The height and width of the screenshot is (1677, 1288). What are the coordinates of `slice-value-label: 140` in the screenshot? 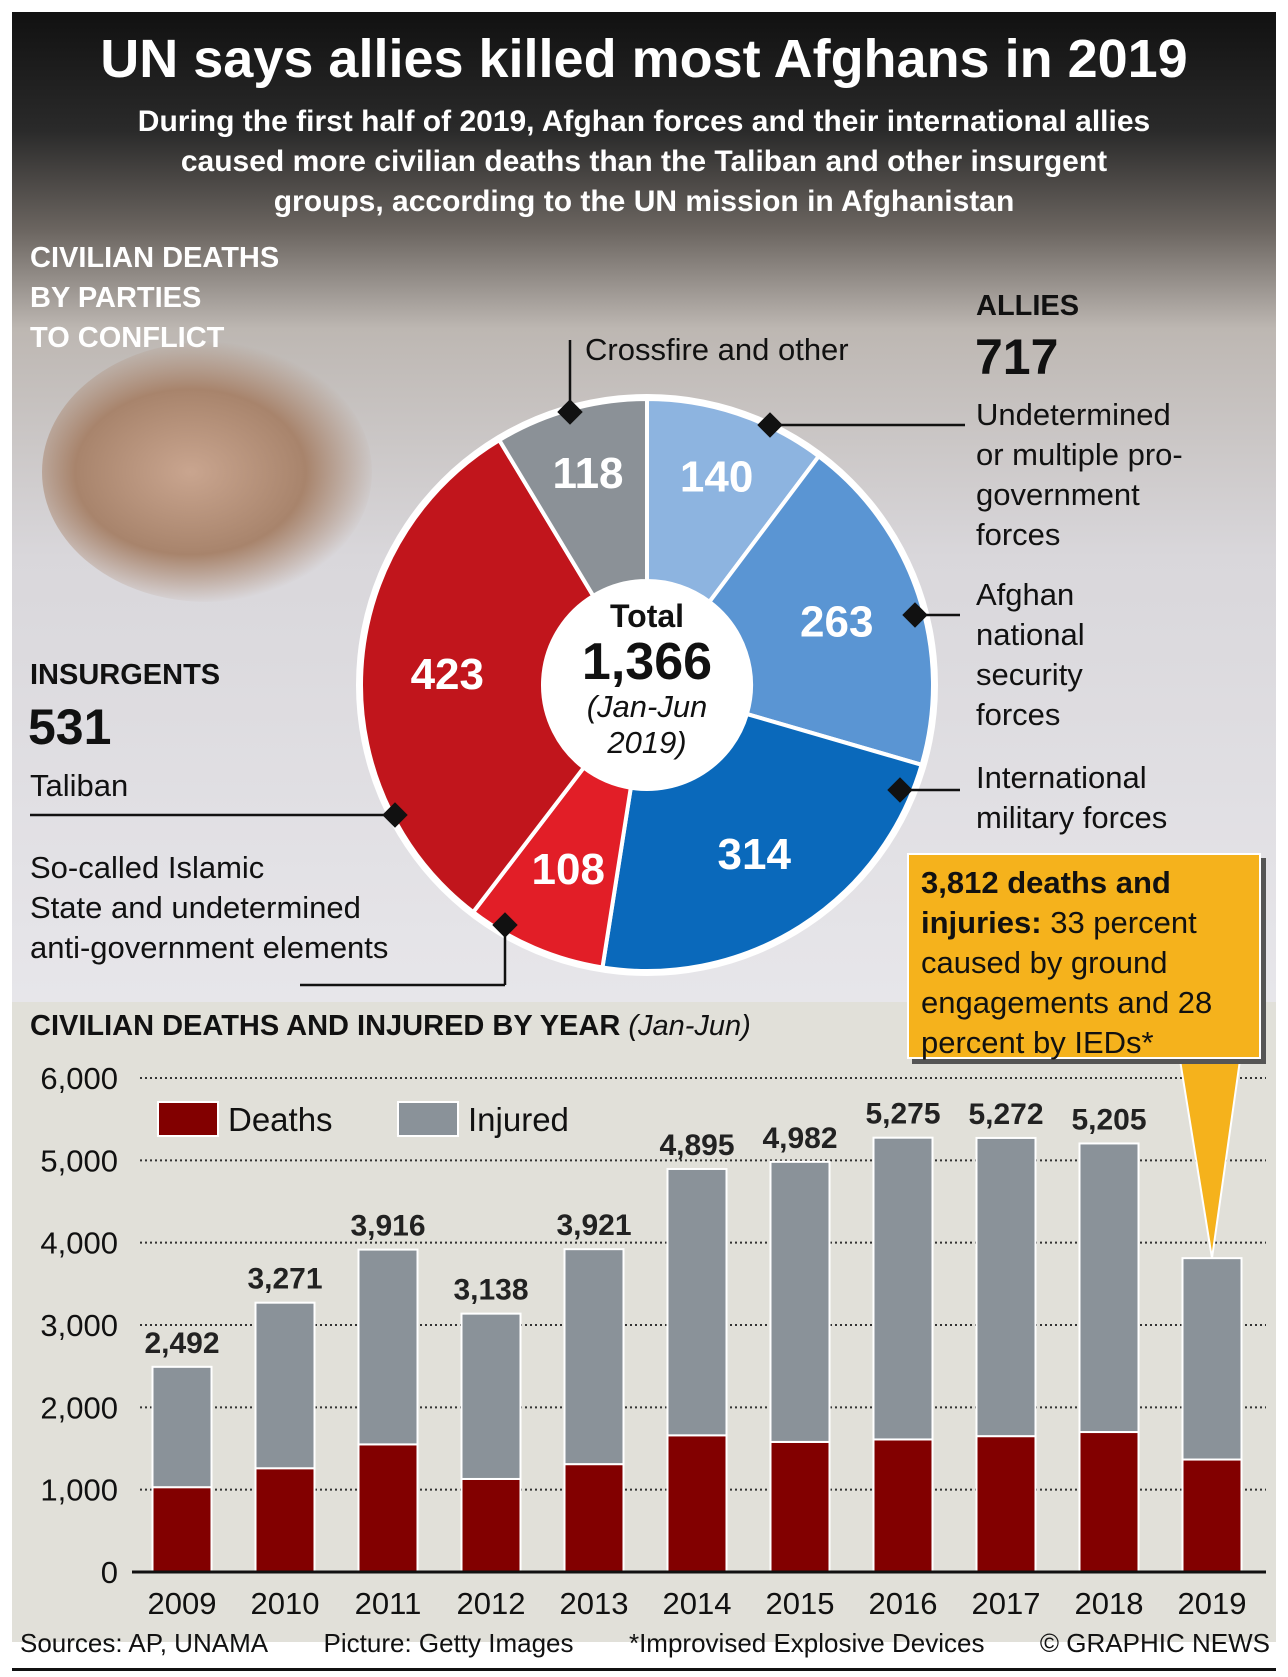 It's located at (716, 476).